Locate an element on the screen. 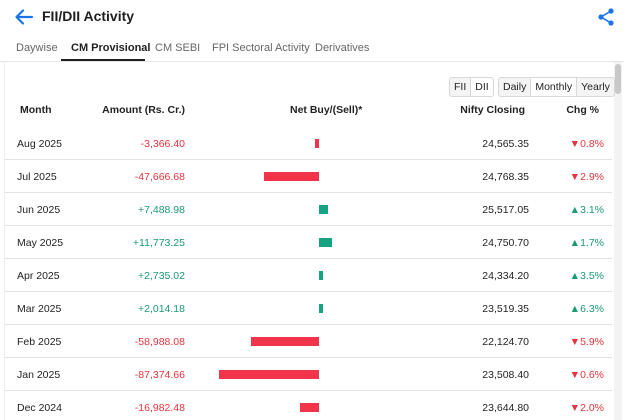  scrollbar is located at coordinates (618, 241).